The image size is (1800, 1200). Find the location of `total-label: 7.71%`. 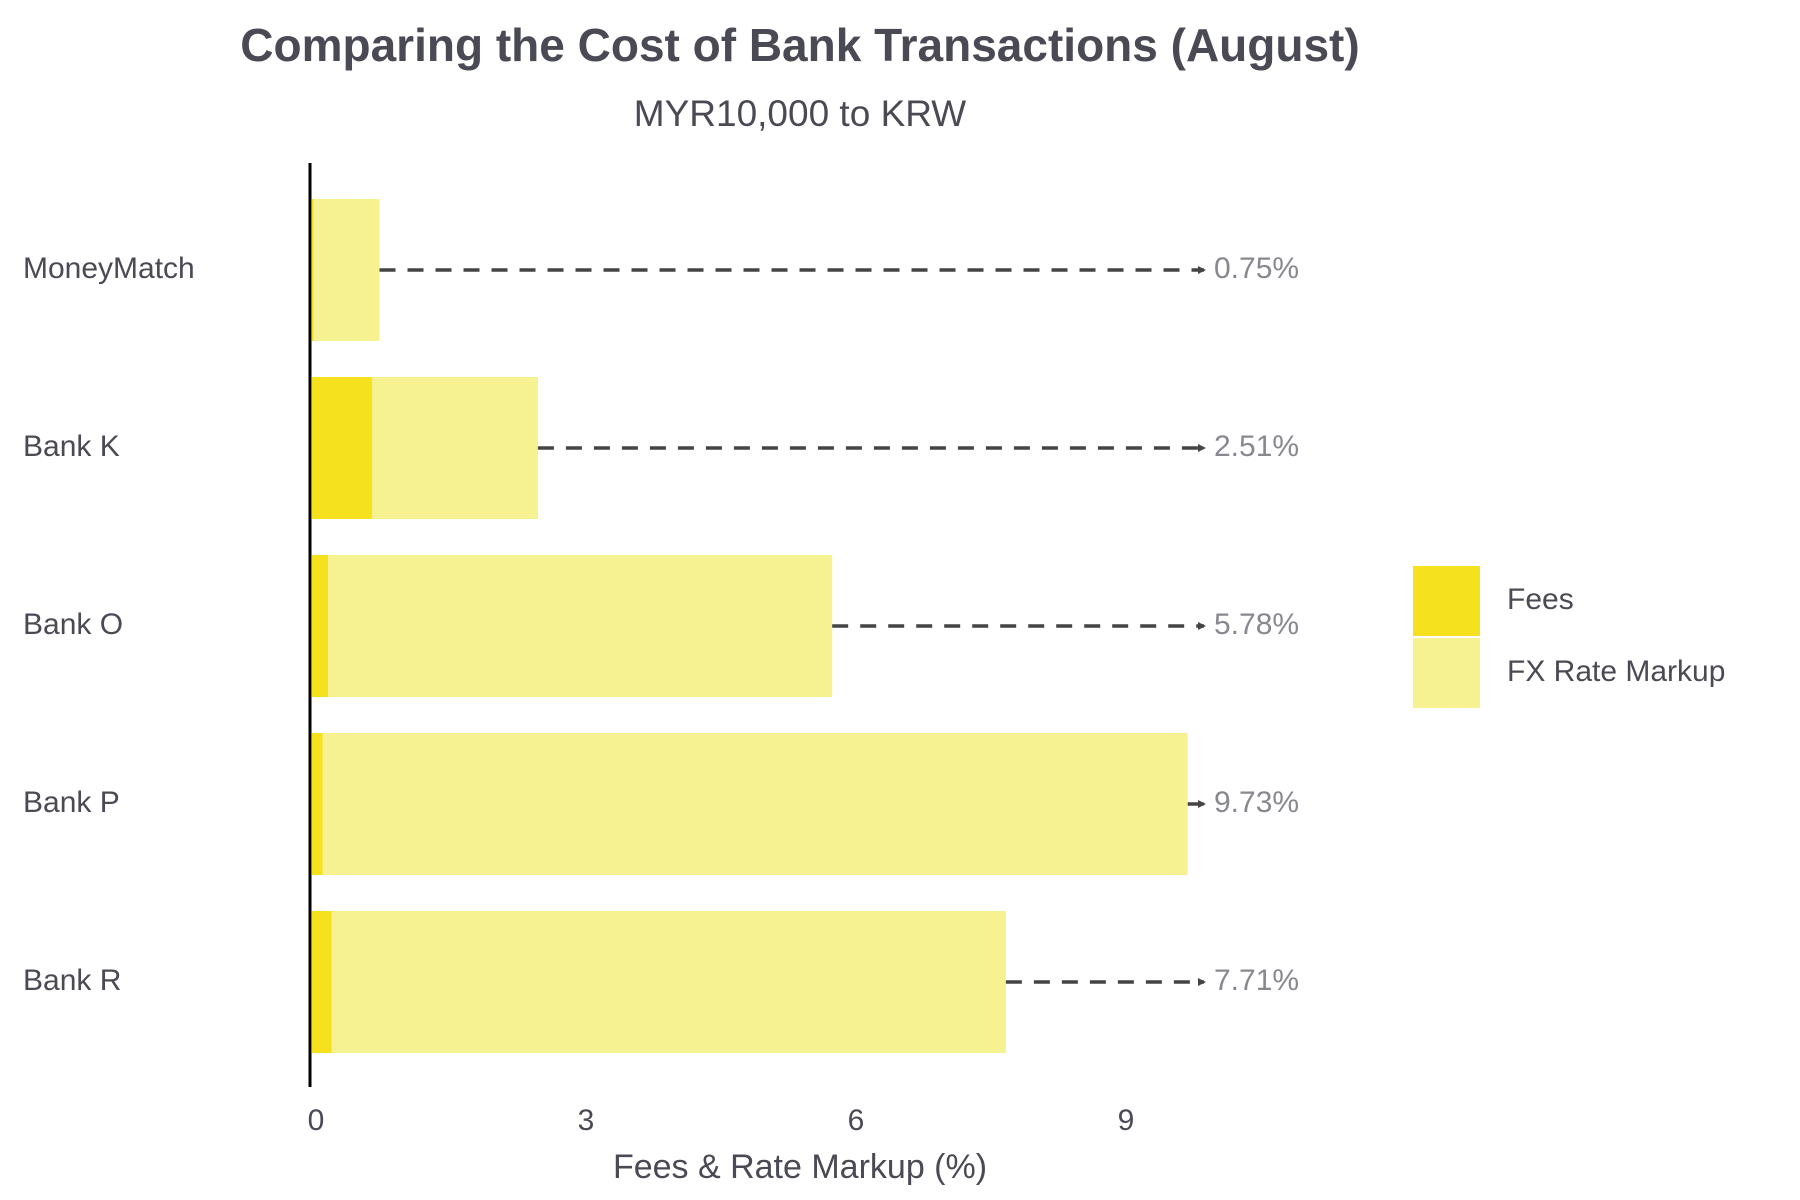

total-label: 7.71% is located at coordinates (1256, 980).